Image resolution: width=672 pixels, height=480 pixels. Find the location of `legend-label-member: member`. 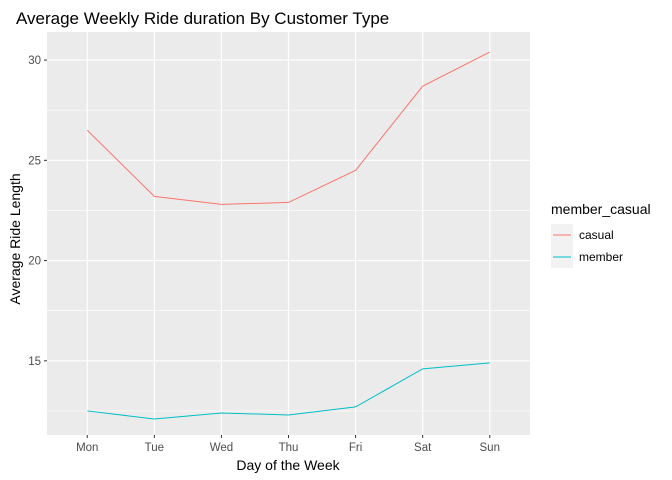

legend-label-member: member is located at coordinates (601, 257).